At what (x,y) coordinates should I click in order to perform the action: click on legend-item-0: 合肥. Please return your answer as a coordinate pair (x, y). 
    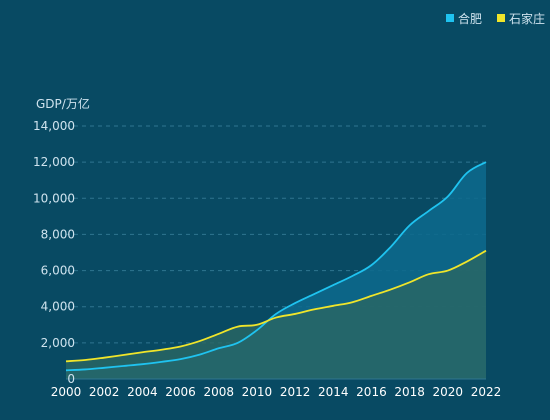
    Looking at the image, I should click on (464, 18).